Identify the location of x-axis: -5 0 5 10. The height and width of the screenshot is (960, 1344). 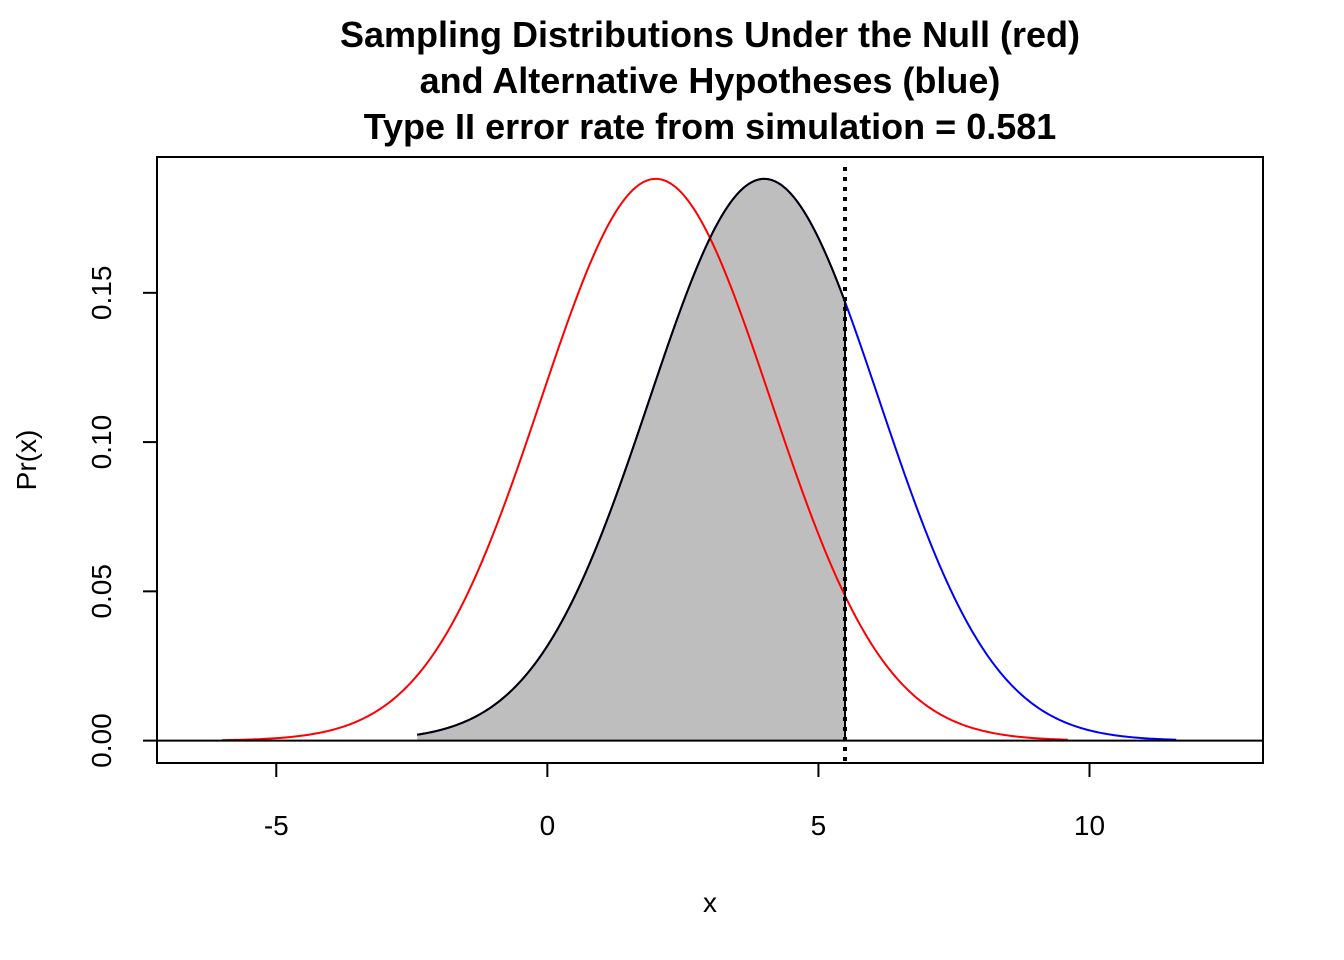
(684, 801).